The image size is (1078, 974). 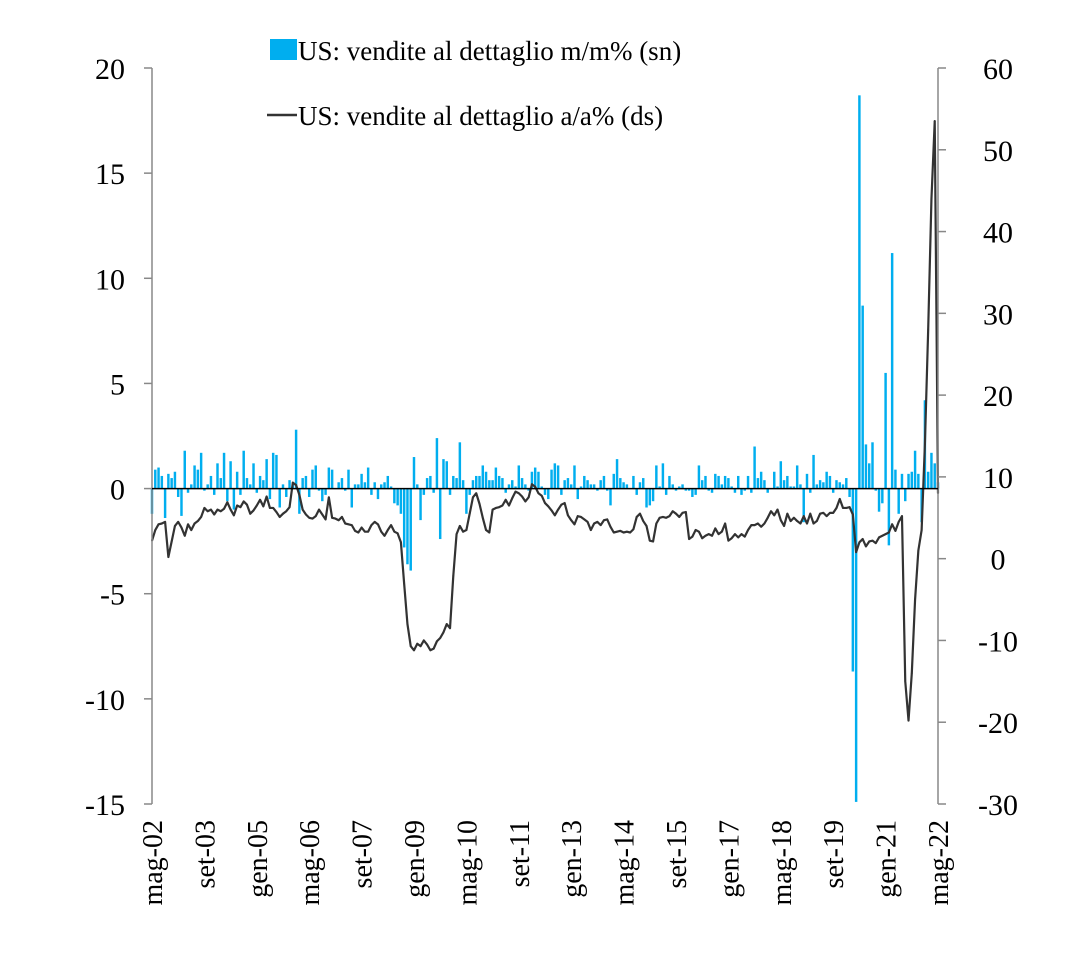 I want to click on x-tick-label: set-07, so click(x=363, y=854).